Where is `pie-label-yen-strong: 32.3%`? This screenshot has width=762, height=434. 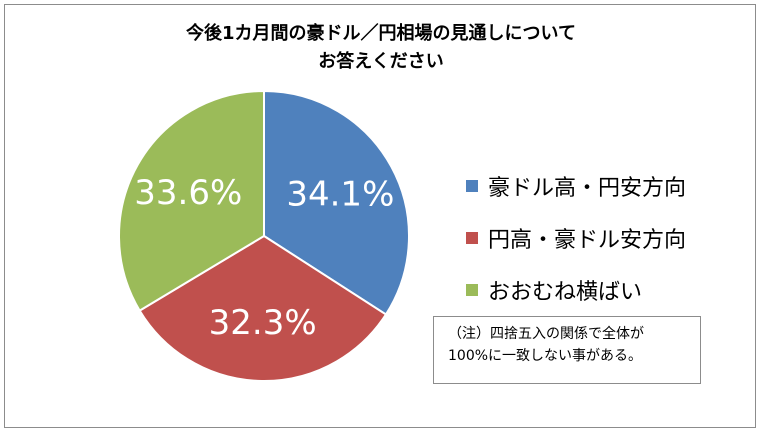
pie-label-yen-strong: 32.3% is located at coordinates (263, 323).